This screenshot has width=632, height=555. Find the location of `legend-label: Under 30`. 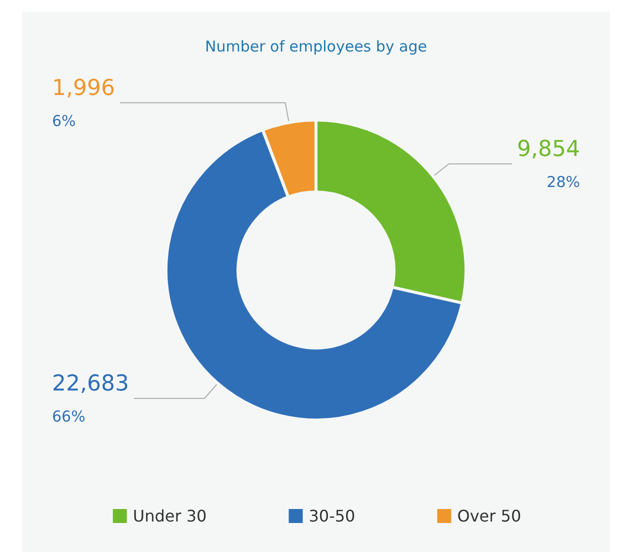

legend-label: Under 30 is located at coordinates (169, 516).